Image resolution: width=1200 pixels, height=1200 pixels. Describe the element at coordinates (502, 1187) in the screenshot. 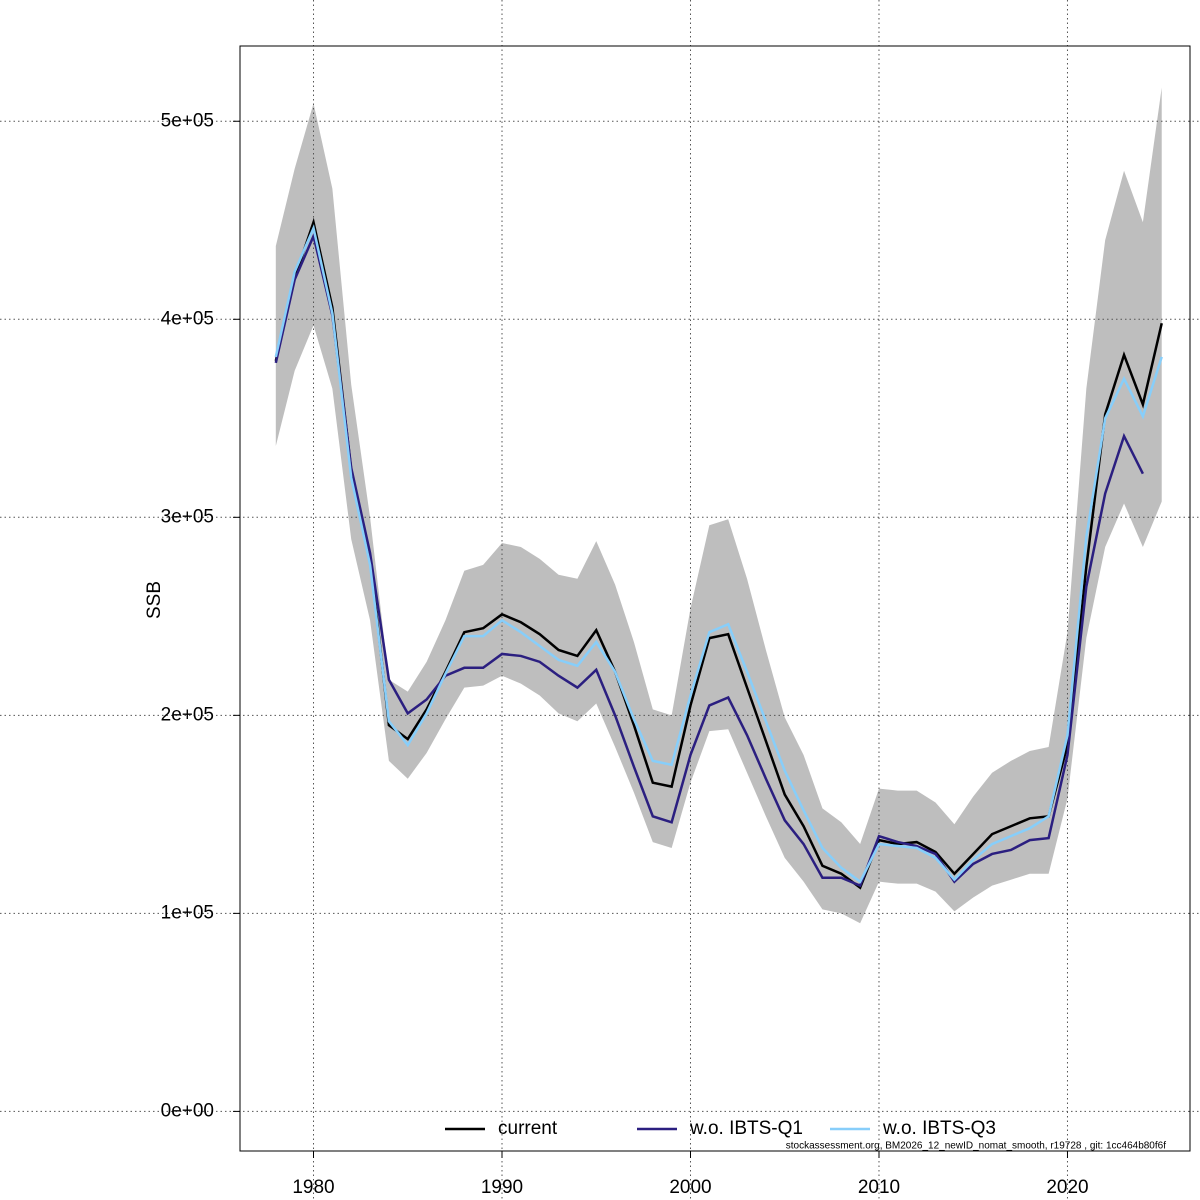

I see `x-tick-label: 1990` at that location.